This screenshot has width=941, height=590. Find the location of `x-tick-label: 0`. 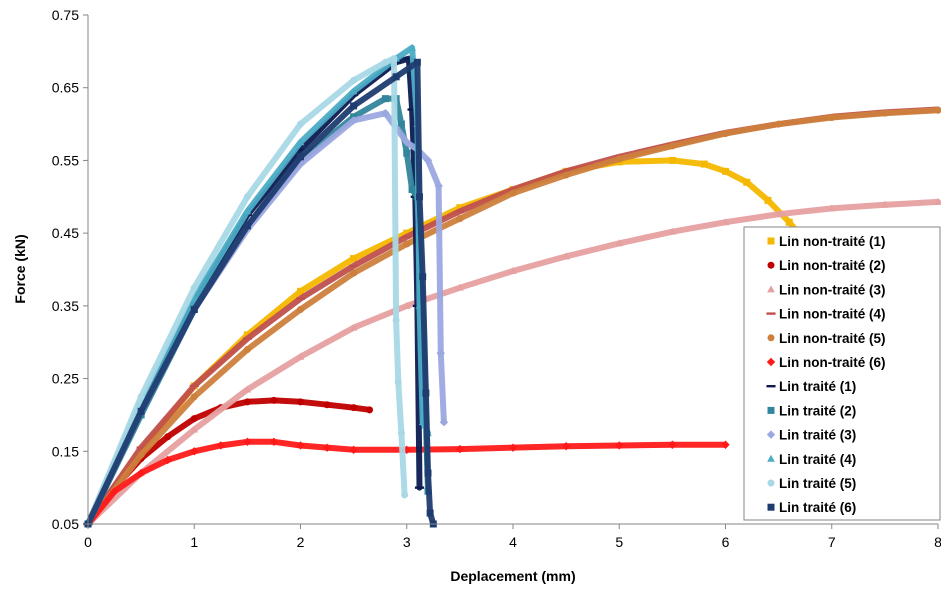

x-tick-label: 0 is located at coordinates (88, 542).